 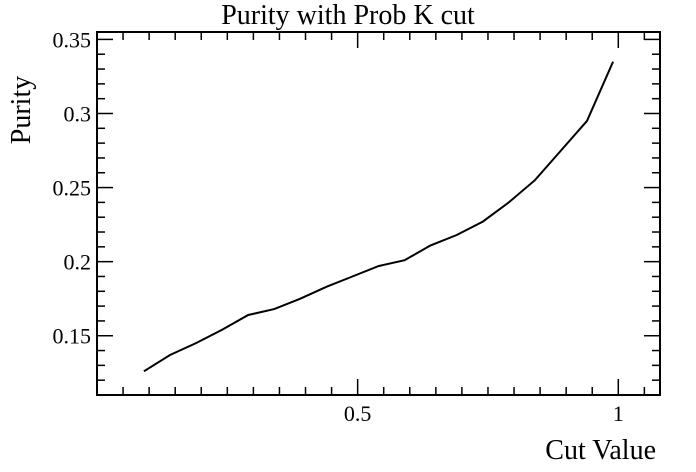 I want to click on y-tick-label: 0.15, so click(x=72, y=336).